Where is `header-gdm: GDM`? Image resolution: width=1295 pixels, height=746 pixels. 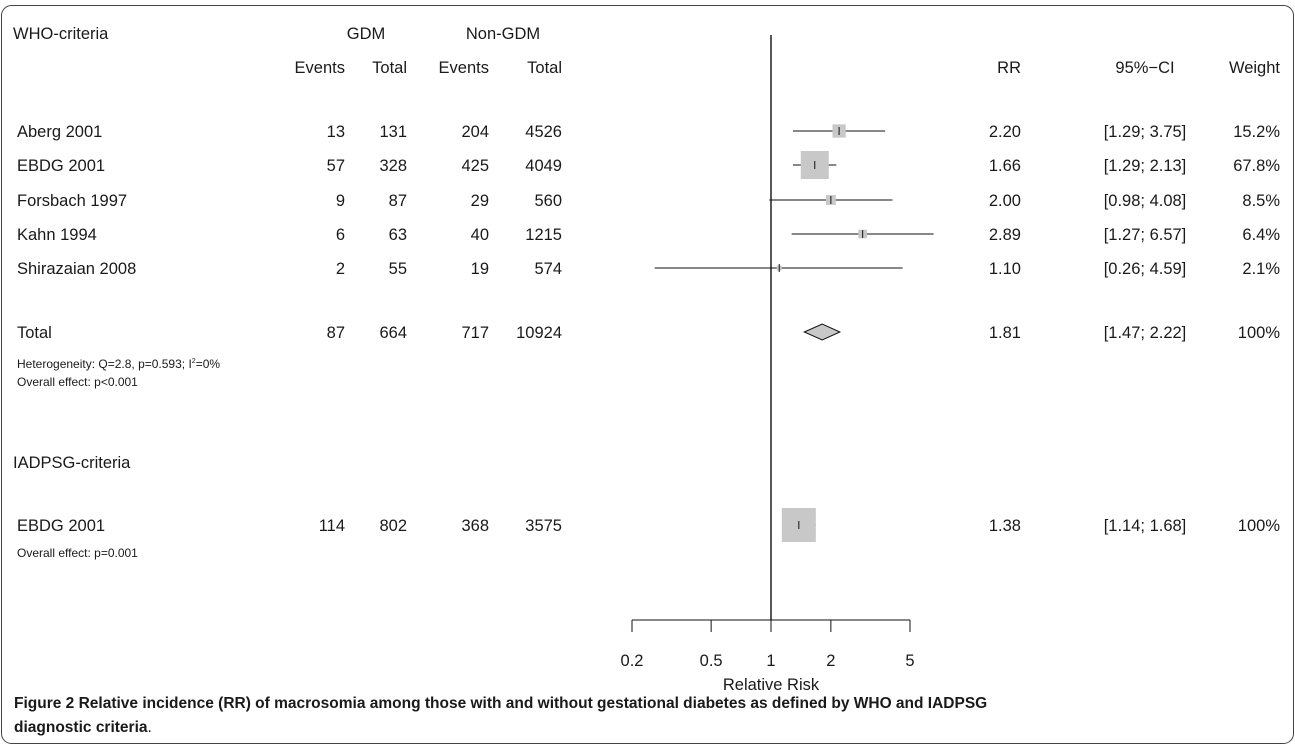
header-gdm: GDM is located at coordinates (366, 34).